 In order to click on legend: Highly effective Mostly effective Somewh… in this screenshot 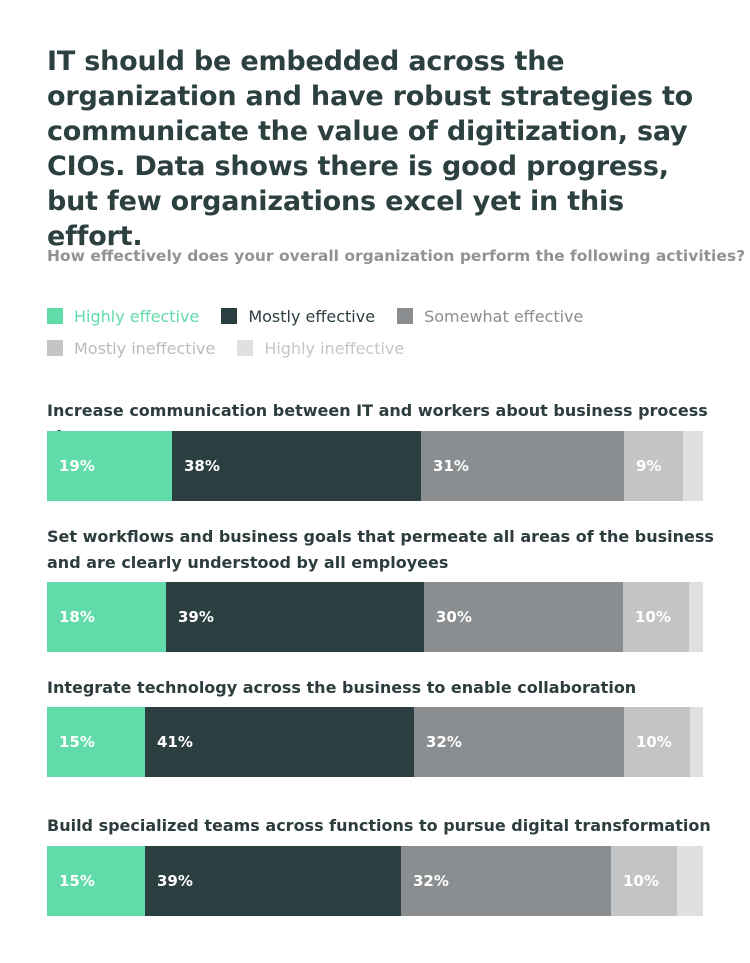, I will do `click(387, 332)`.